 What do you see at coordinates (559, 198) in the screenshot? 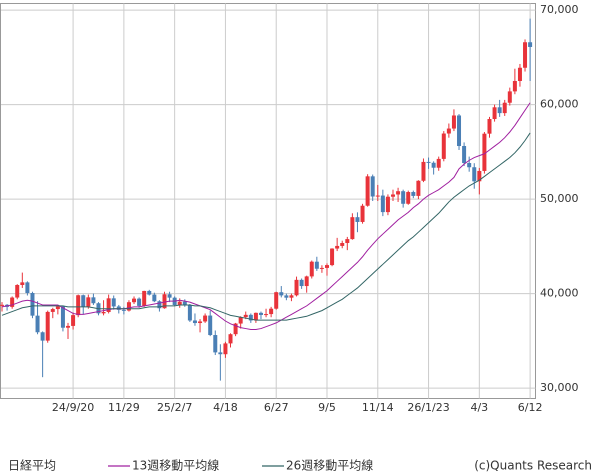
I see `y-tick-label: 50,000` at bounding box center [559, 198].